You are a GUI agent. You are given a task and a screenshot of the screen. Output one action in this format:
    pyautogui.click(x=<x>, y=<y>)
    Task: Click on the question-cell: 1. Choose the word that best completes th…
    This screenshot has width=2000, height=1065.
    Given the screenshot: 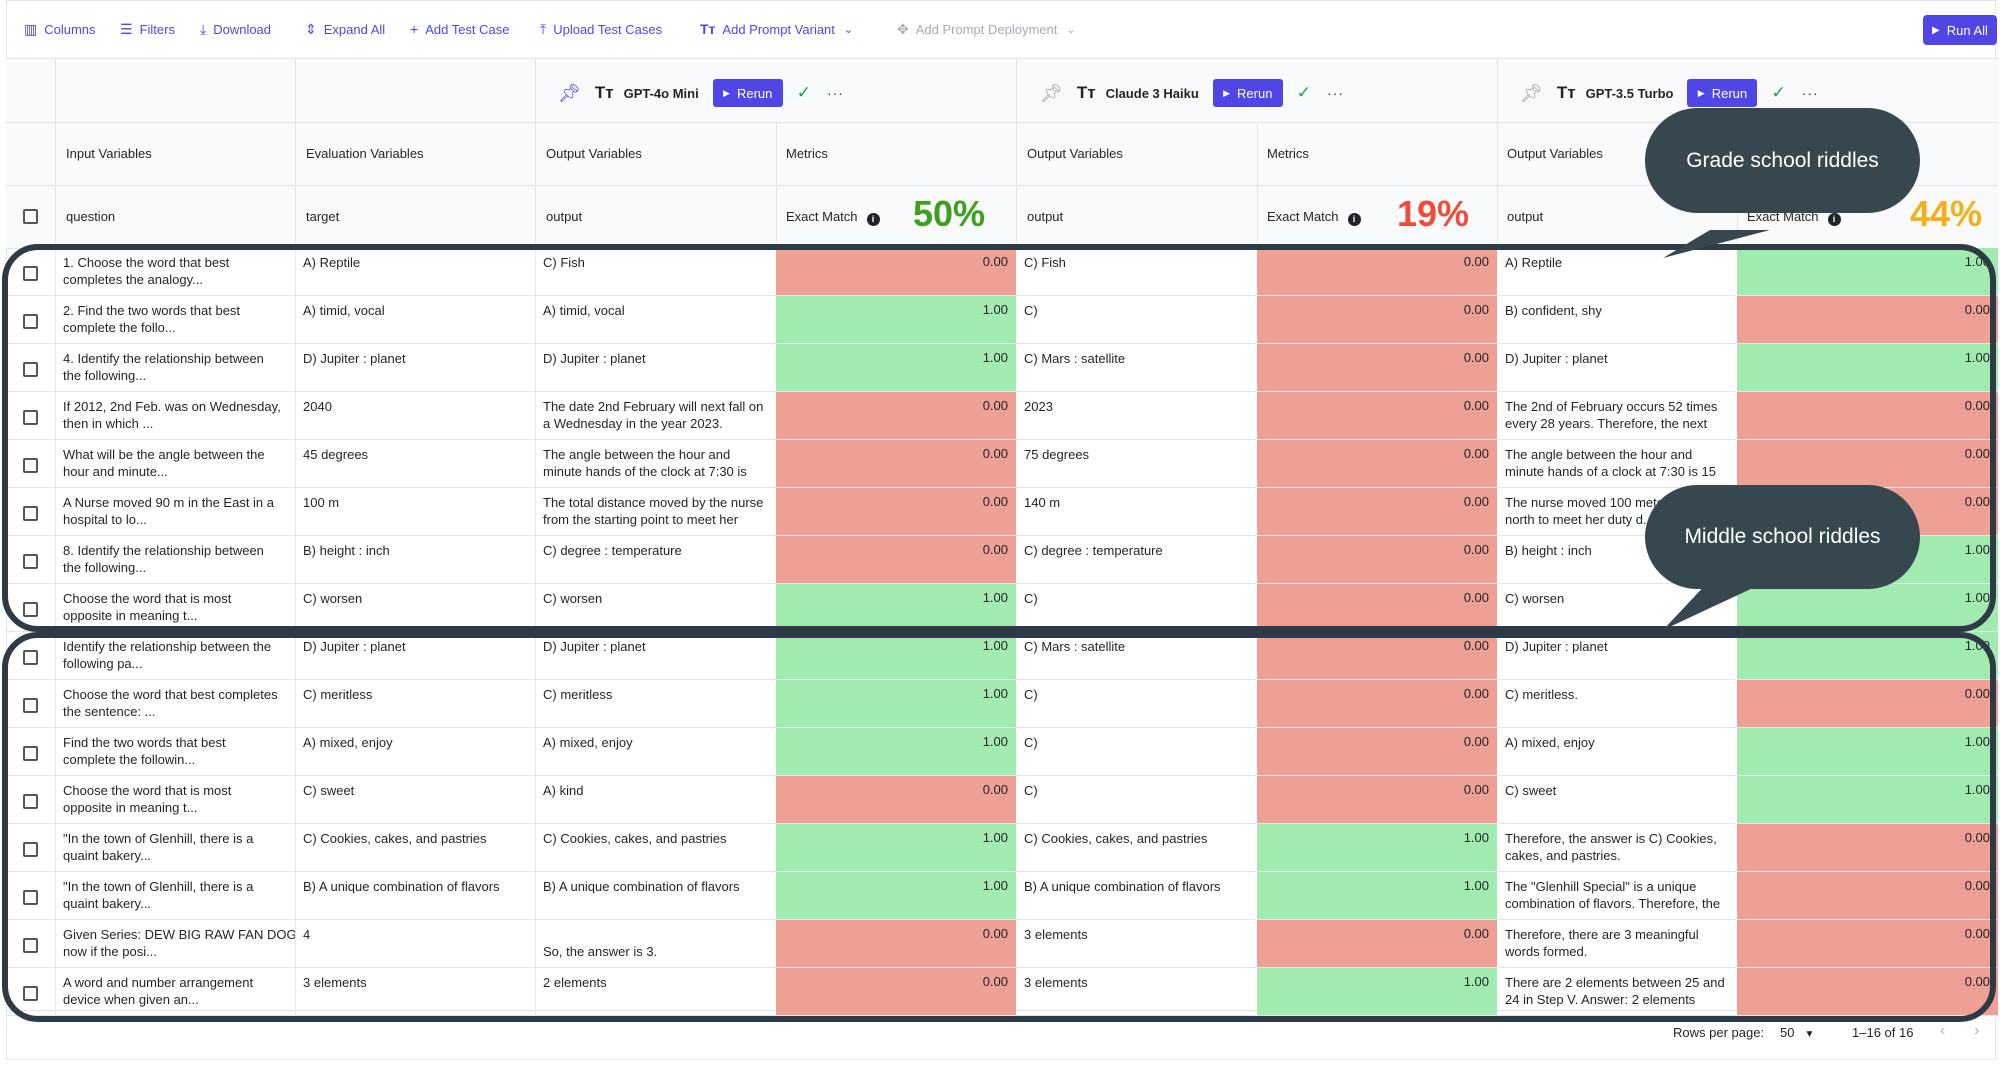 What is the action you would take?
    pyautogui.click(x=175, y=274)
    